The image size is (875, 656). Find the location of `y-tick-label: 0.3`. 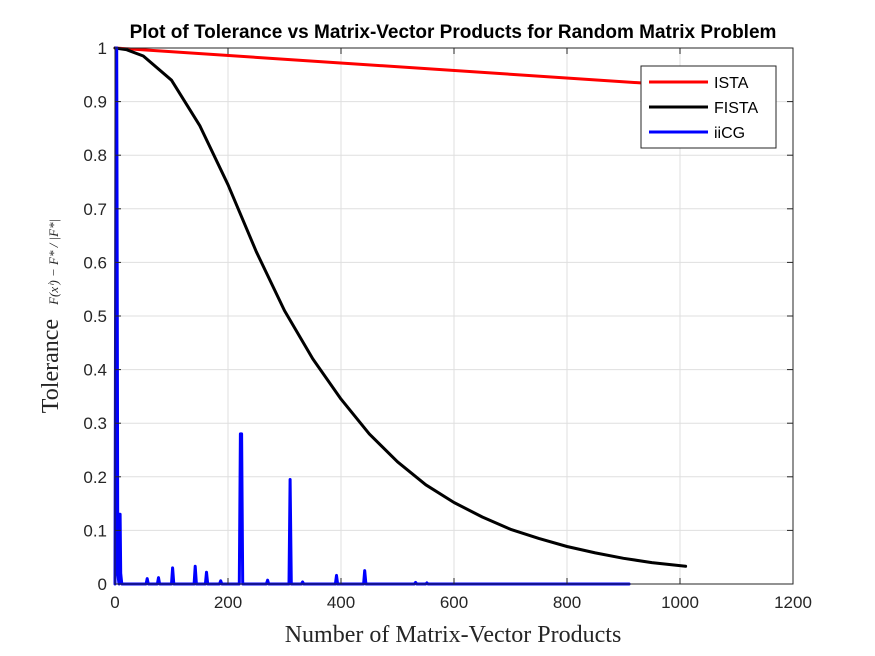

y-tick-label: 0.3 is located at coordinates (95, 423).